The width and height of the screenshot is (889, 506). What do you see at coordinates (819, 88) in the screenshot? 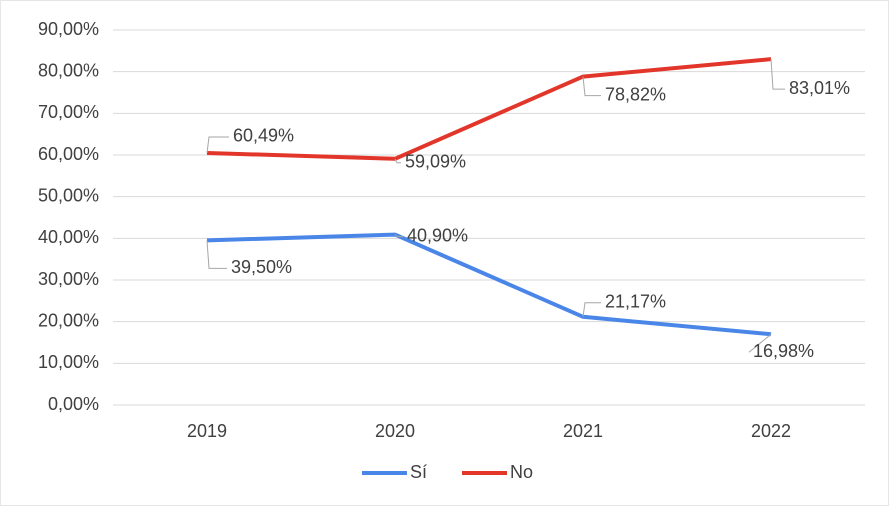
I see `data-label: 83,01%` at bounding box center [819, 88].